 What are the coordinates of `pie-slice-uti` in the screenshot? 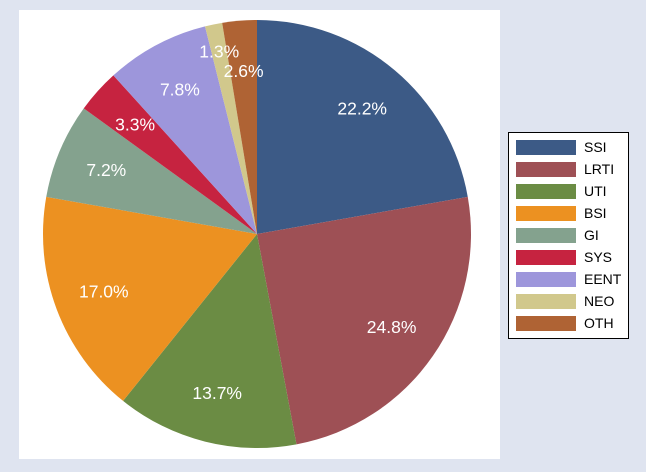 It's located at (210, 341).